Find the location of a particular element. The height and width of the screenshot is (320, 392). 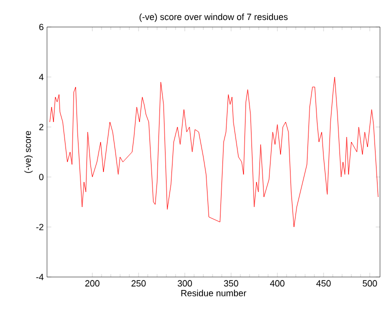

x-tick-label: 450 is located at coordinates (323, 283).